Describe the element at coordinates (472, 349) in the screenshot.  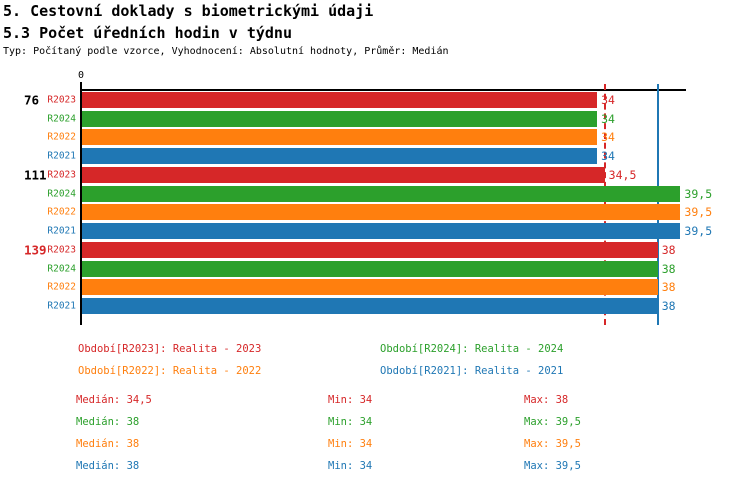
I see `legend-item: Období[R2024]: Realita - 2024` at that location.